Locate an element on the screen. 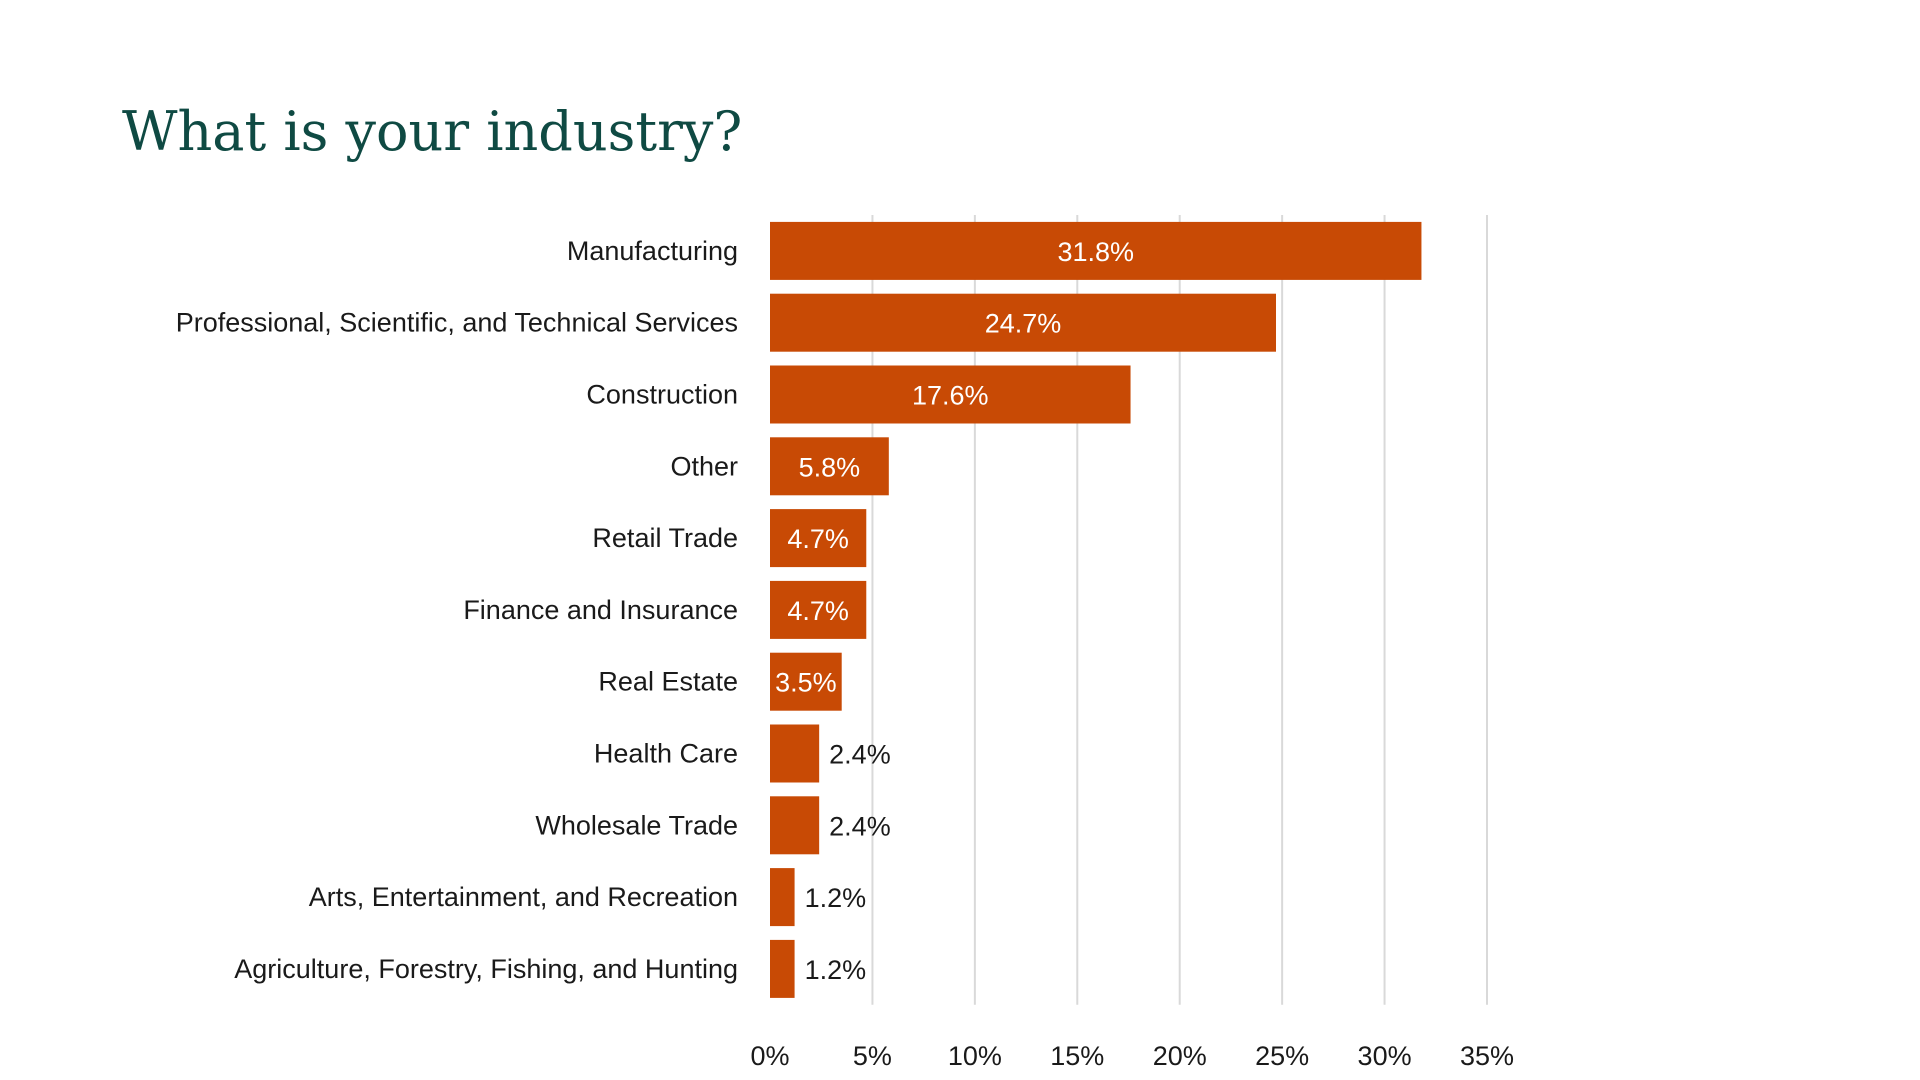  category-label: Wholesale Trade is located at coordinates (636, 825).